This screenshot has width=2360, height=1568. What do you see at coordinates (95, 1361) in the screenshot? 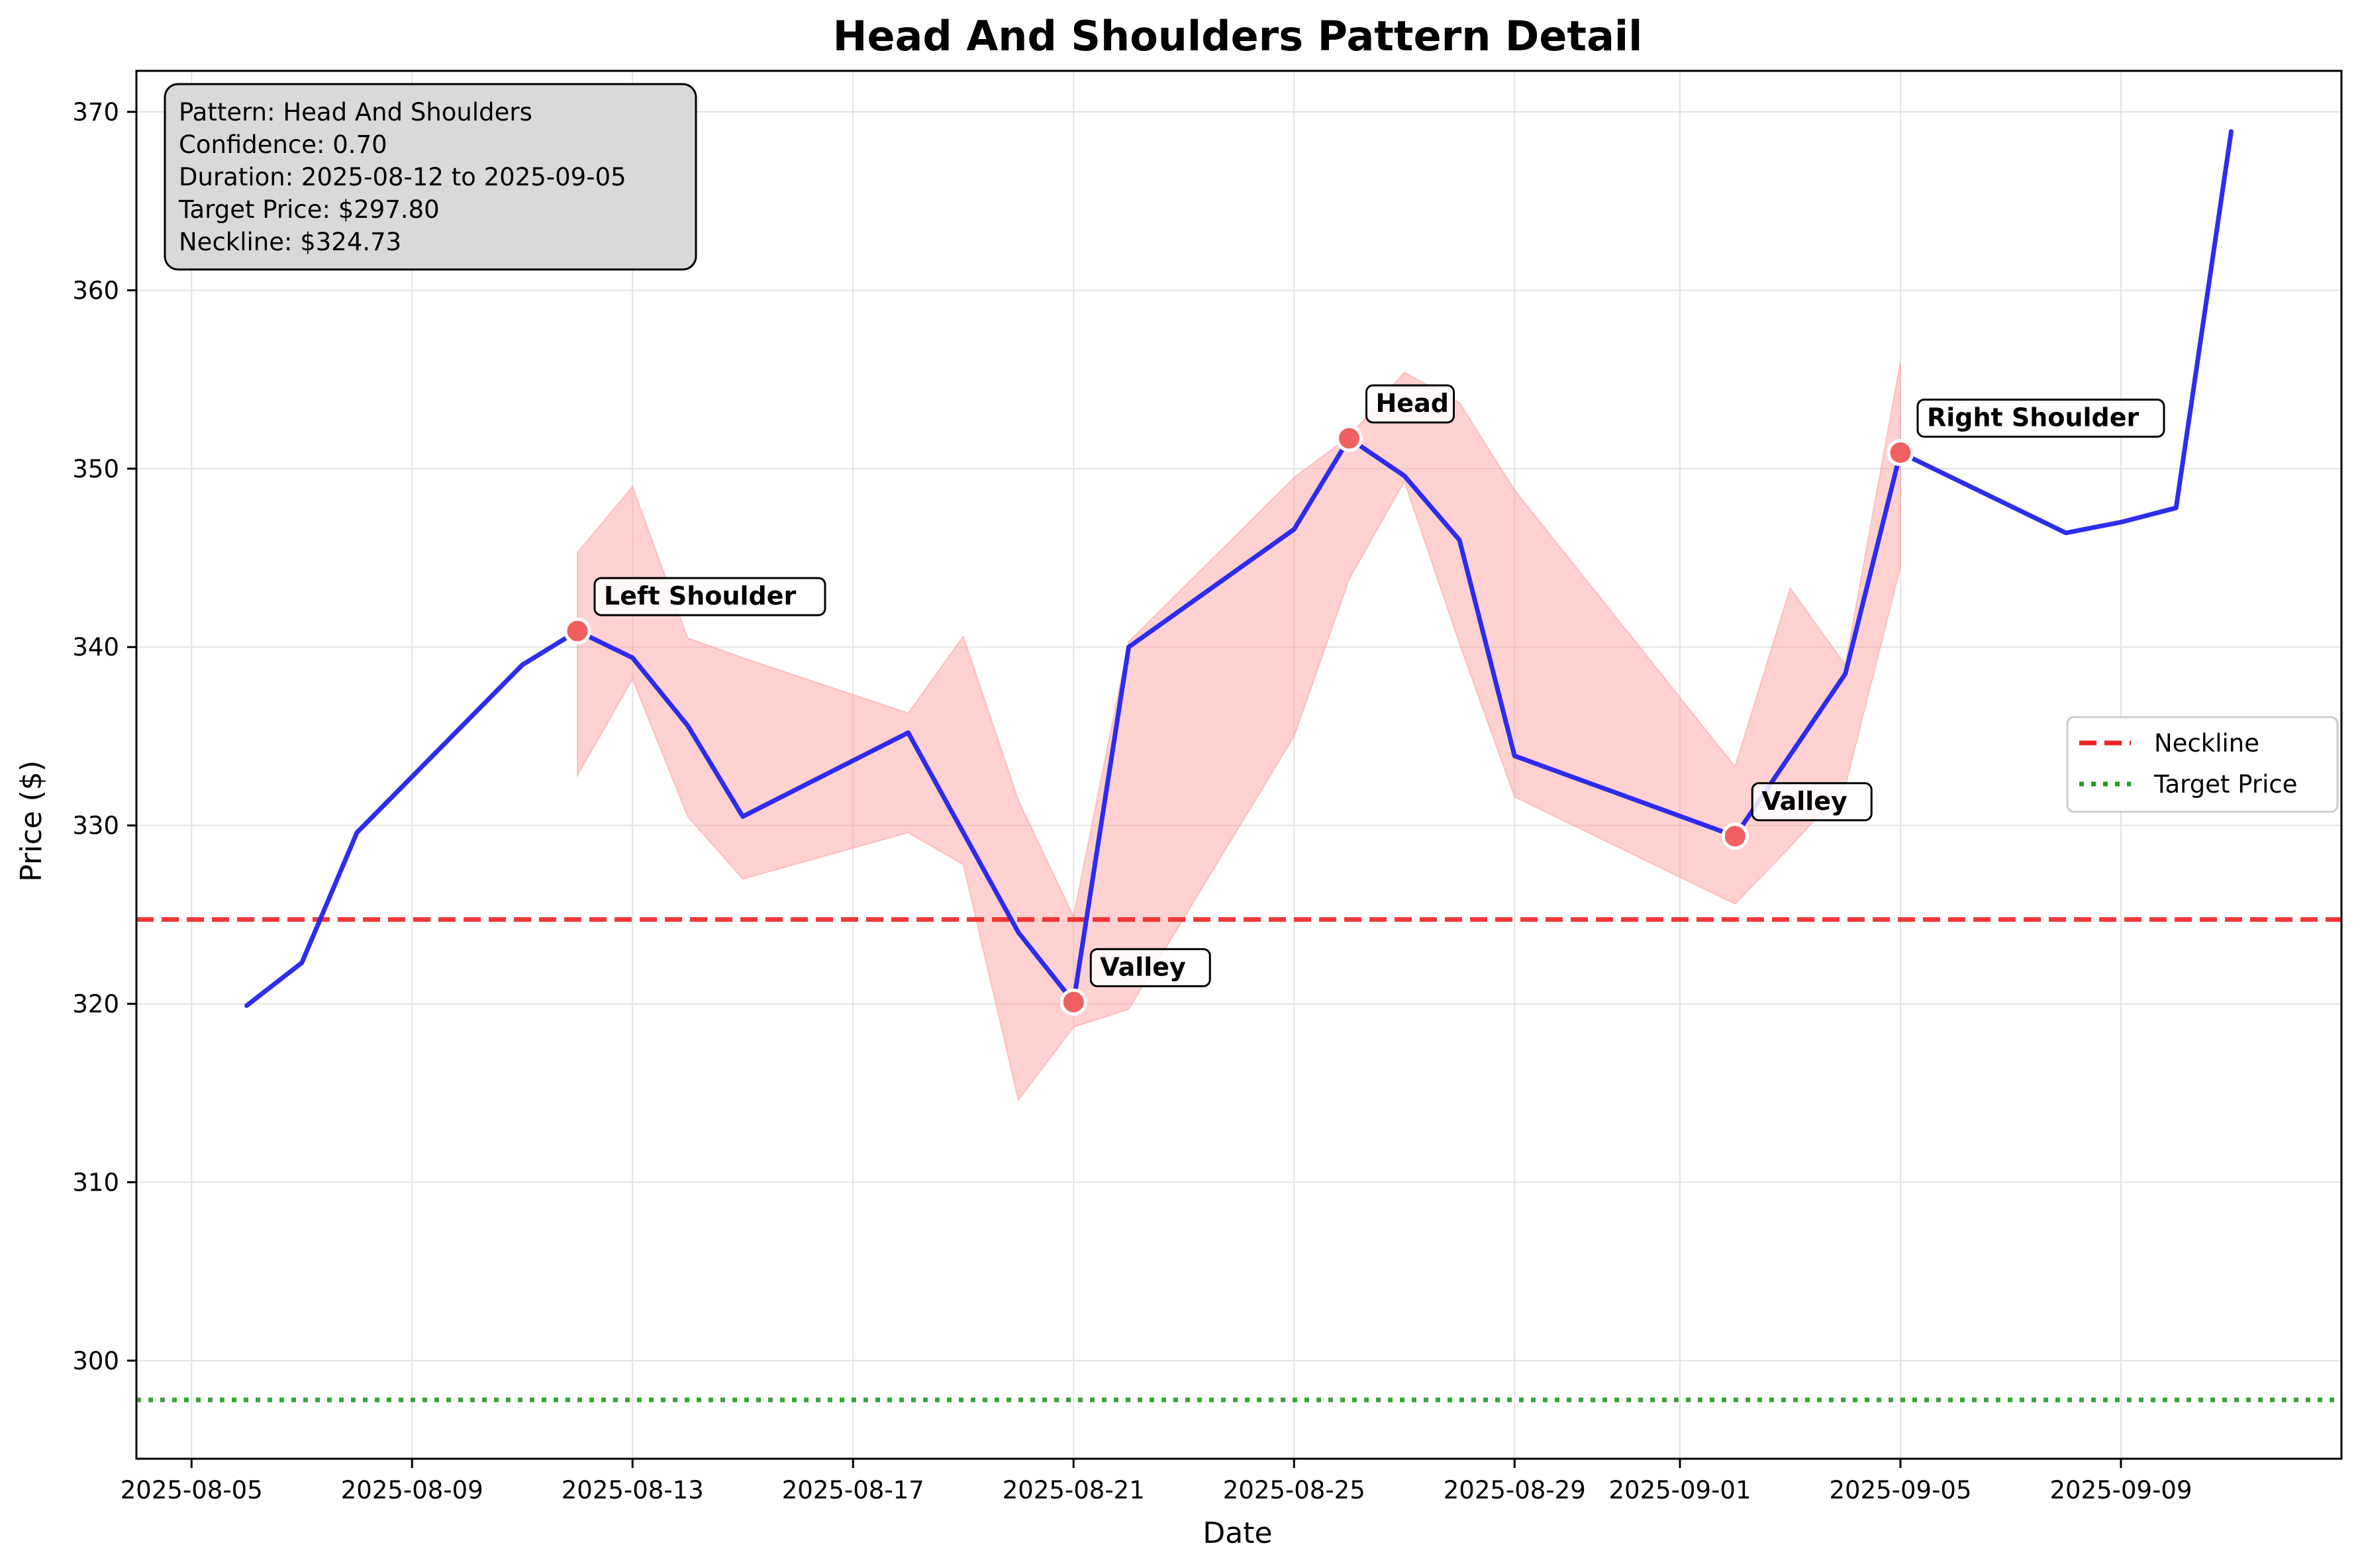
I see `y-tick-label: 300` at bounding box center [95, 1361].